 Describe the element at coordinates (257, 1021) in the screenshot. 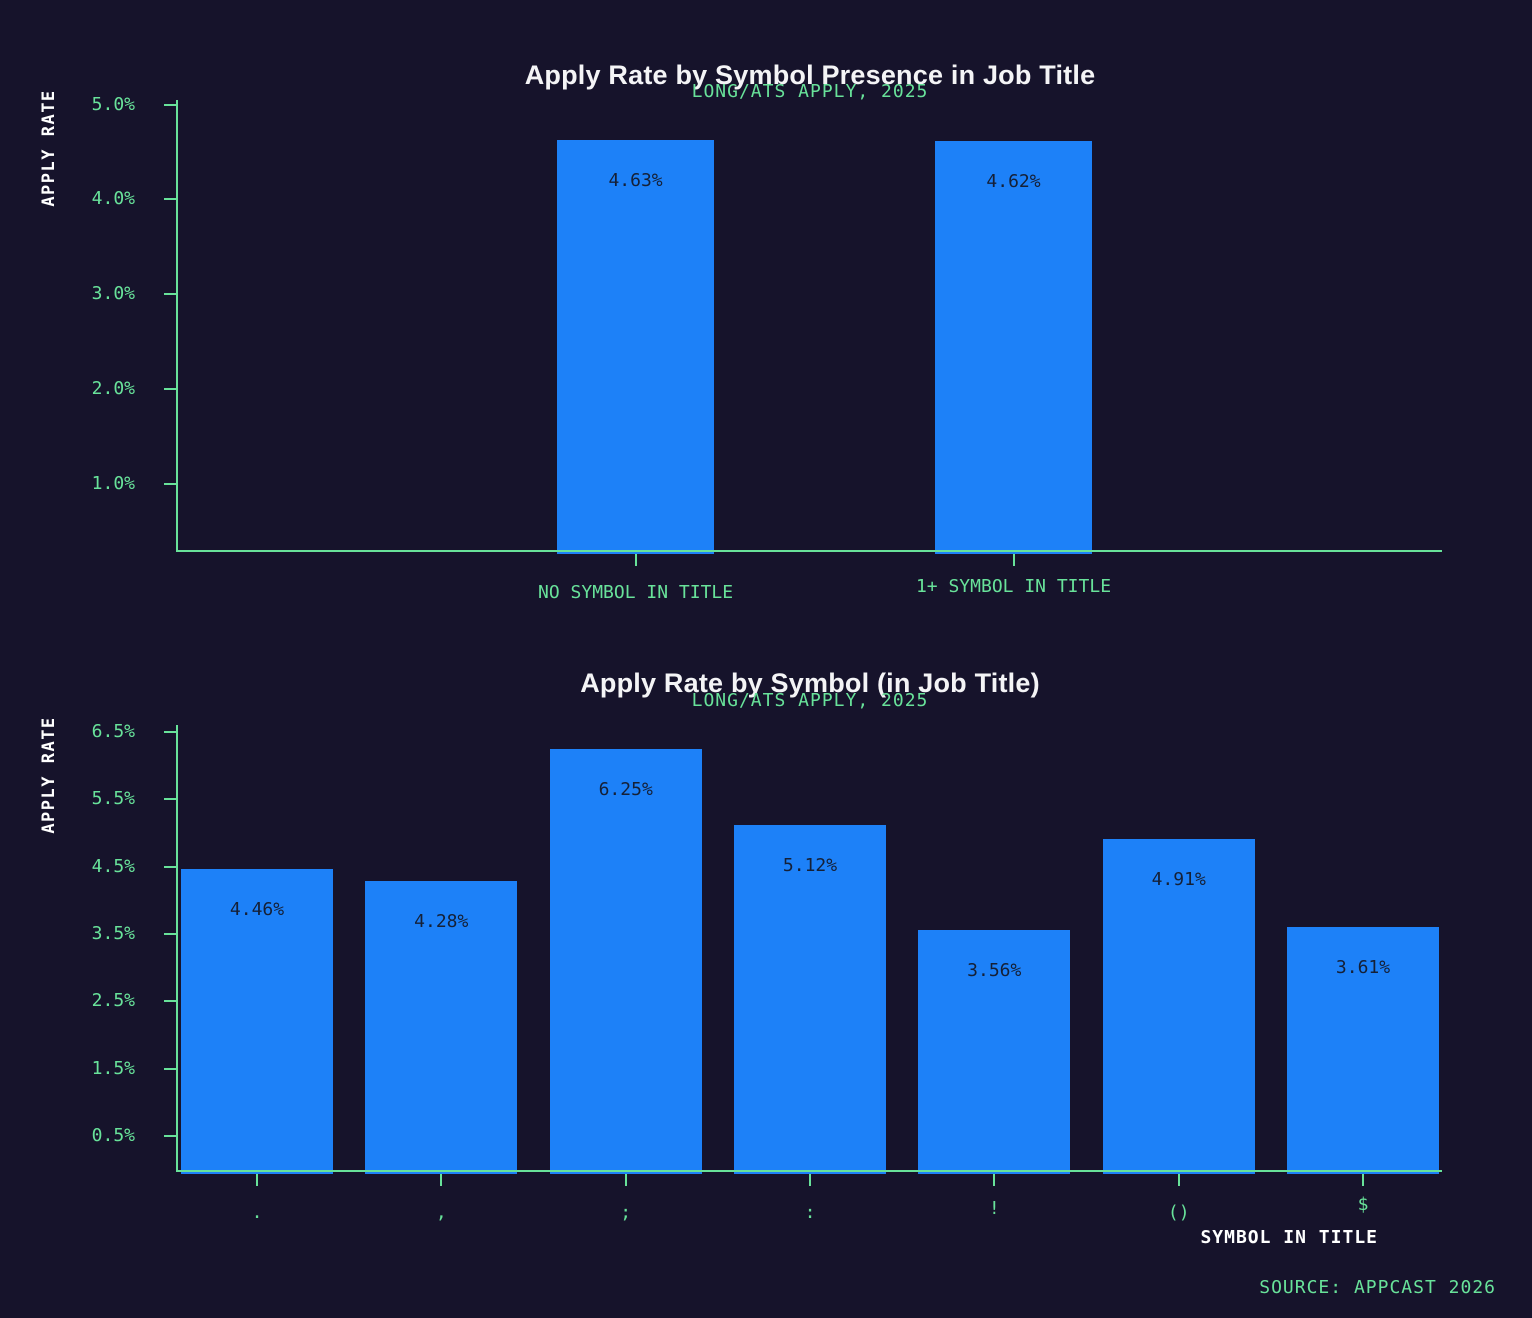

I see `bar: 4.46%` at that location.